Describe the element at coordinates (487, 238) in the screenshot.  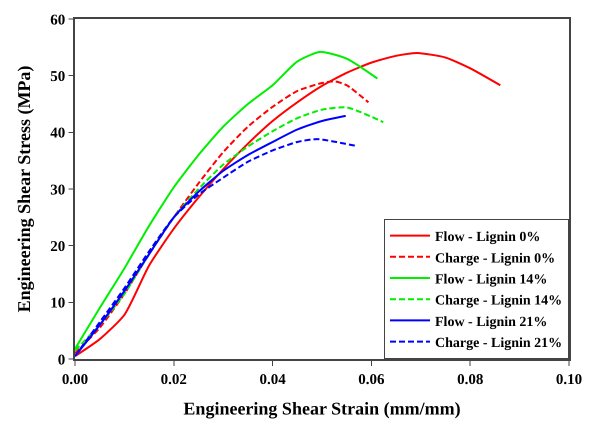
I see `legend-label: Flow - Lignin 0%` at that location.